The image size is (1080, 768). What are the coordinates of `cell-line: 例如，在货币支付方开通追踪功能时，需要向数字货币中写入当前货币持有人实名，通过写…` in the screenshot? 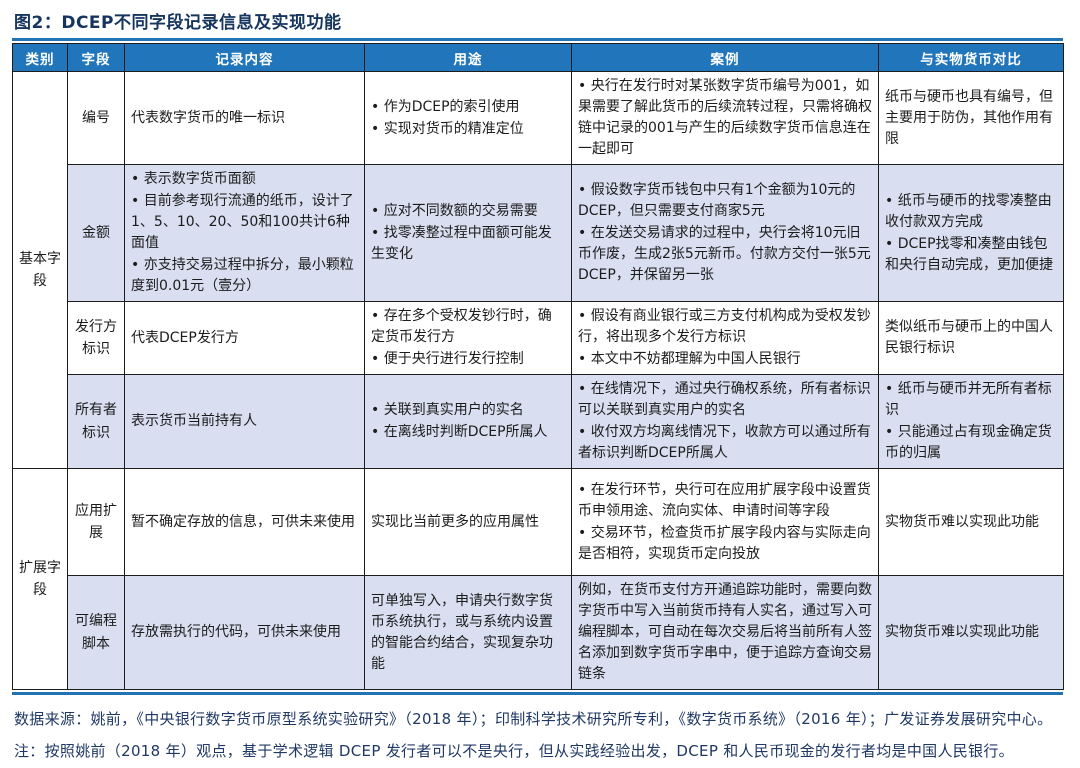 It's located at (725, 632).